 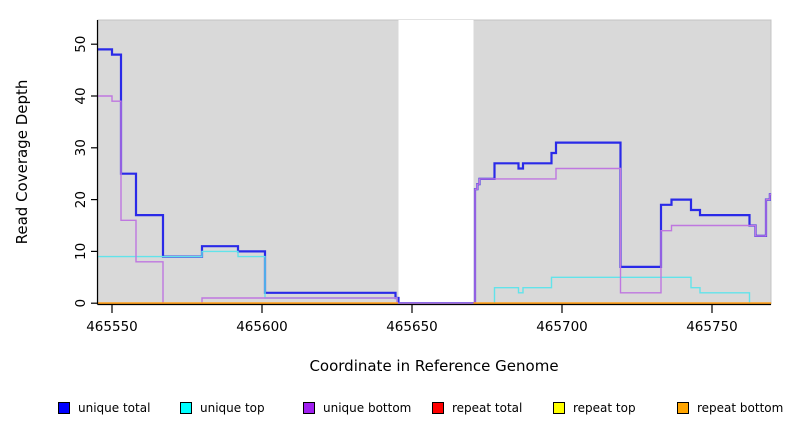 What do you see at coordinates (436, 162) in the screenshot?
I see `gap-region` at bounding box center [436, 162].